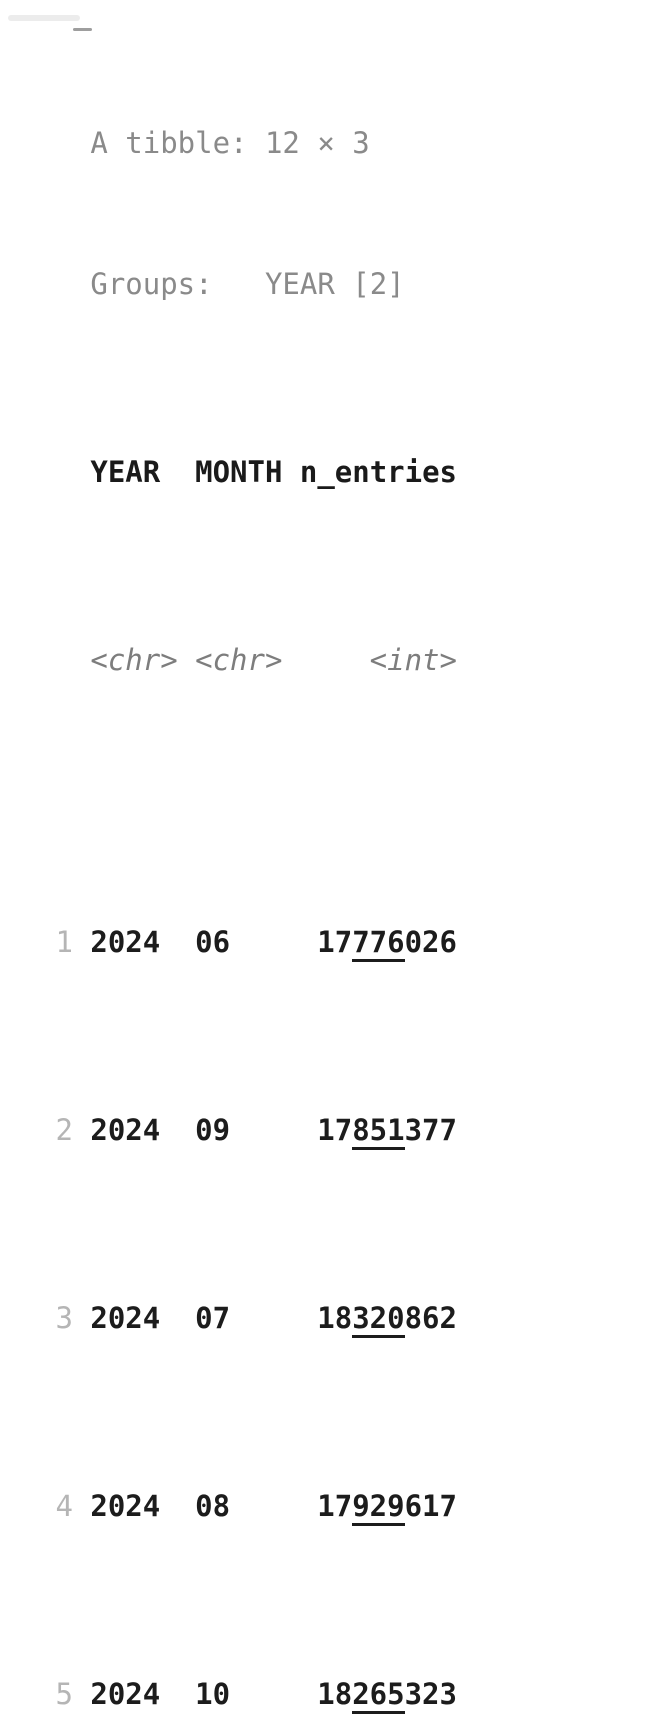 This screenshot has width=669, height=1724. Describe the element at coordinates (64, 1130) in the screenshot. I see `row-number: 2` at that location.